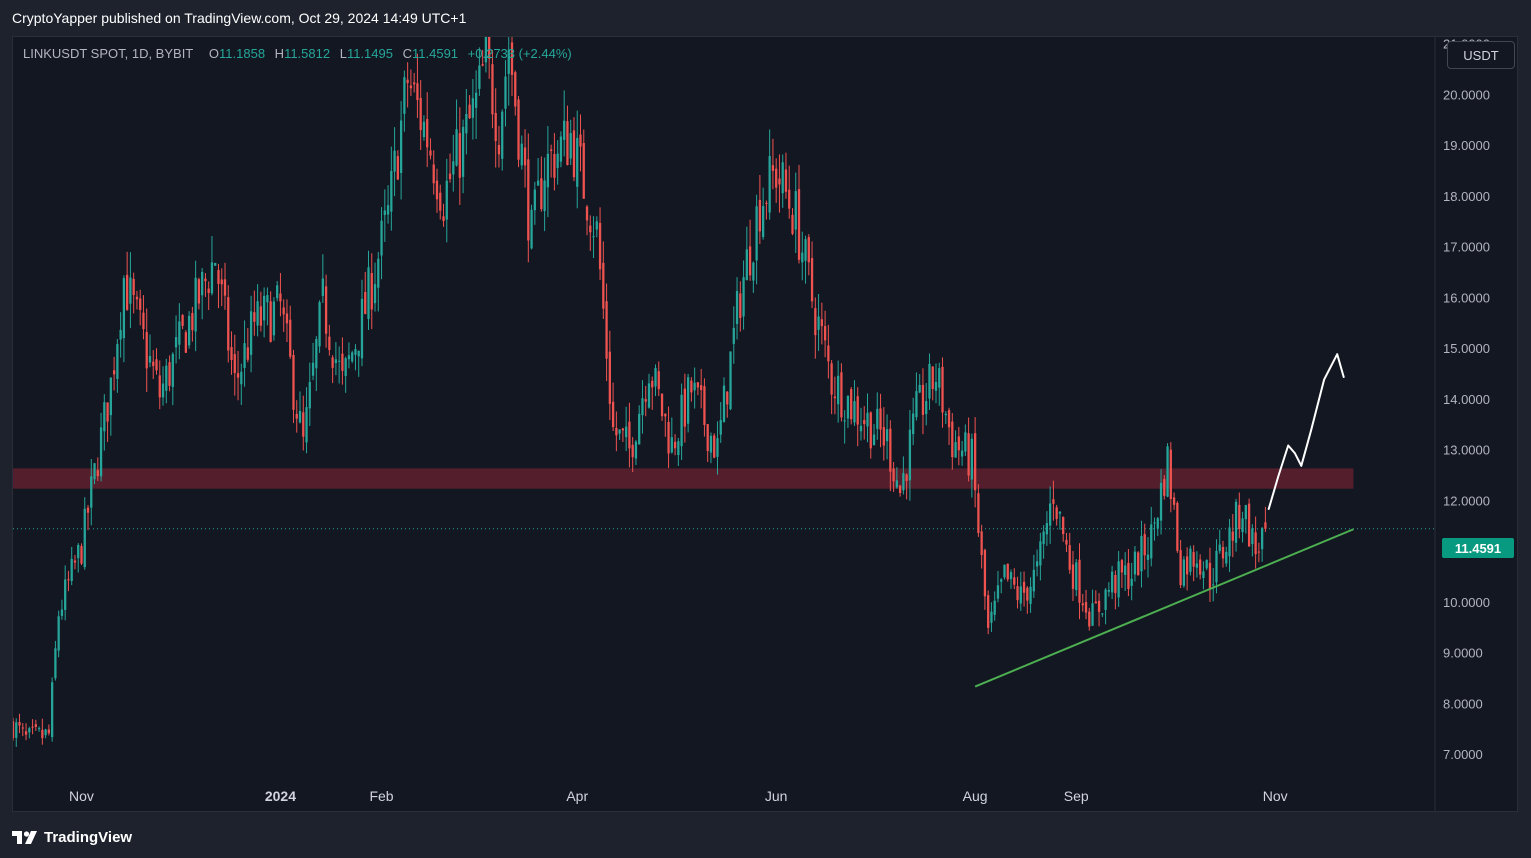  Describe the element at coordinates (683, 478) in the screenshot. I see `resistance-zone` at that location.